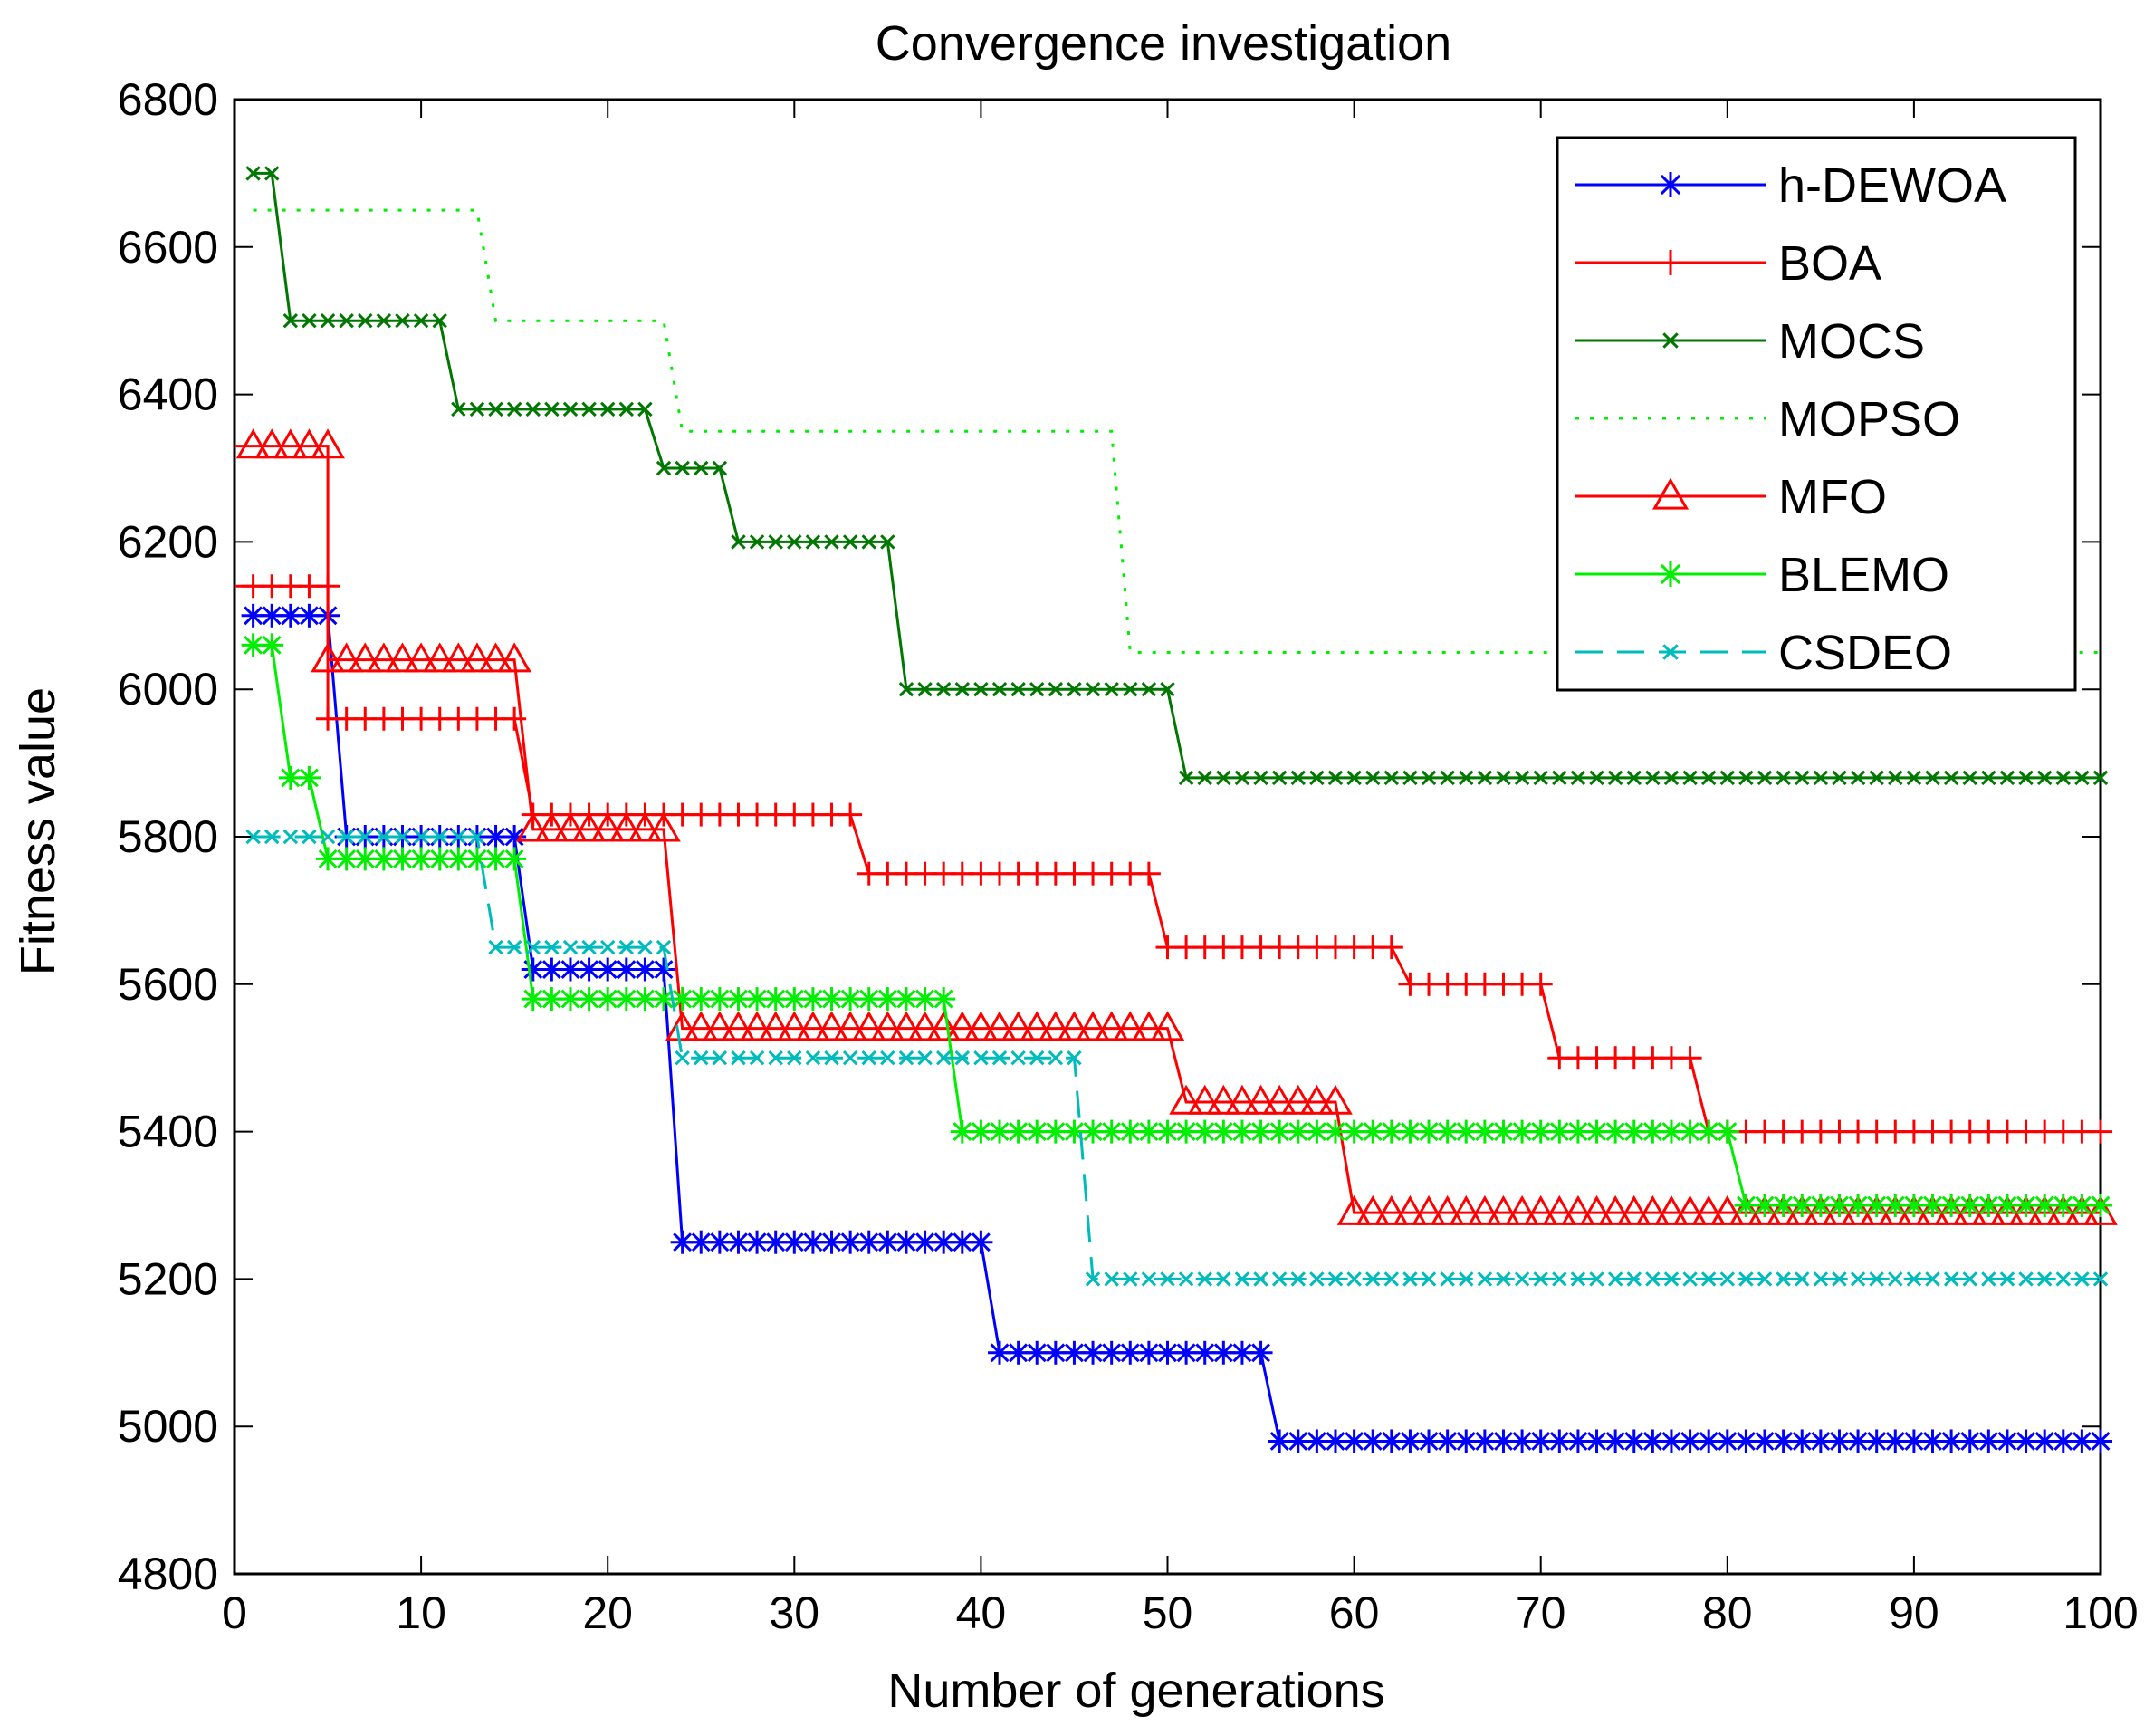  I want to click on x-axis-label: Number of generations, so click(1135, 1691).